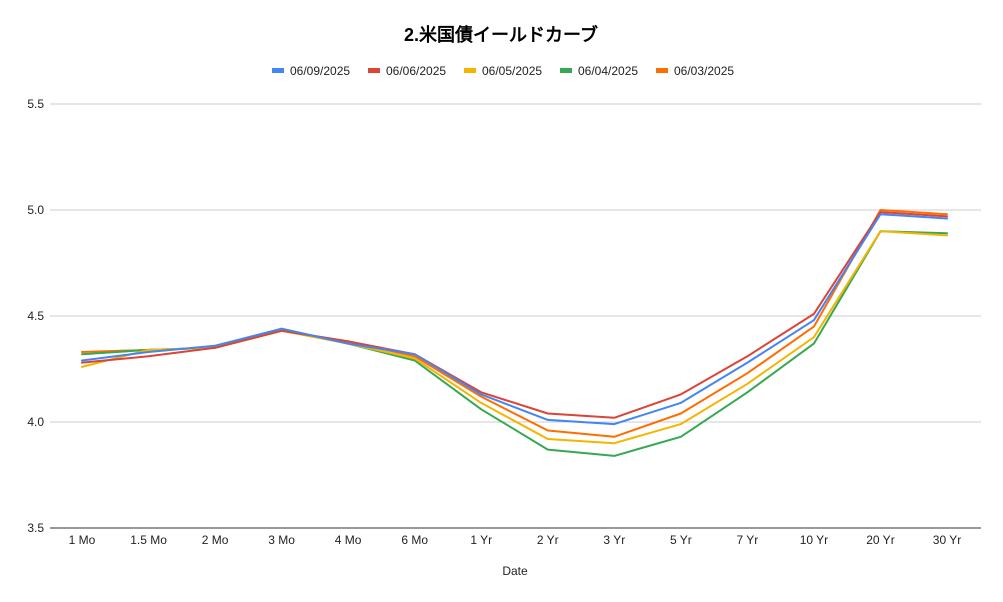  Describe the element at coordinates (512, 71) in the screenshot. I see `legend-label: 06/05/2025` at that location.